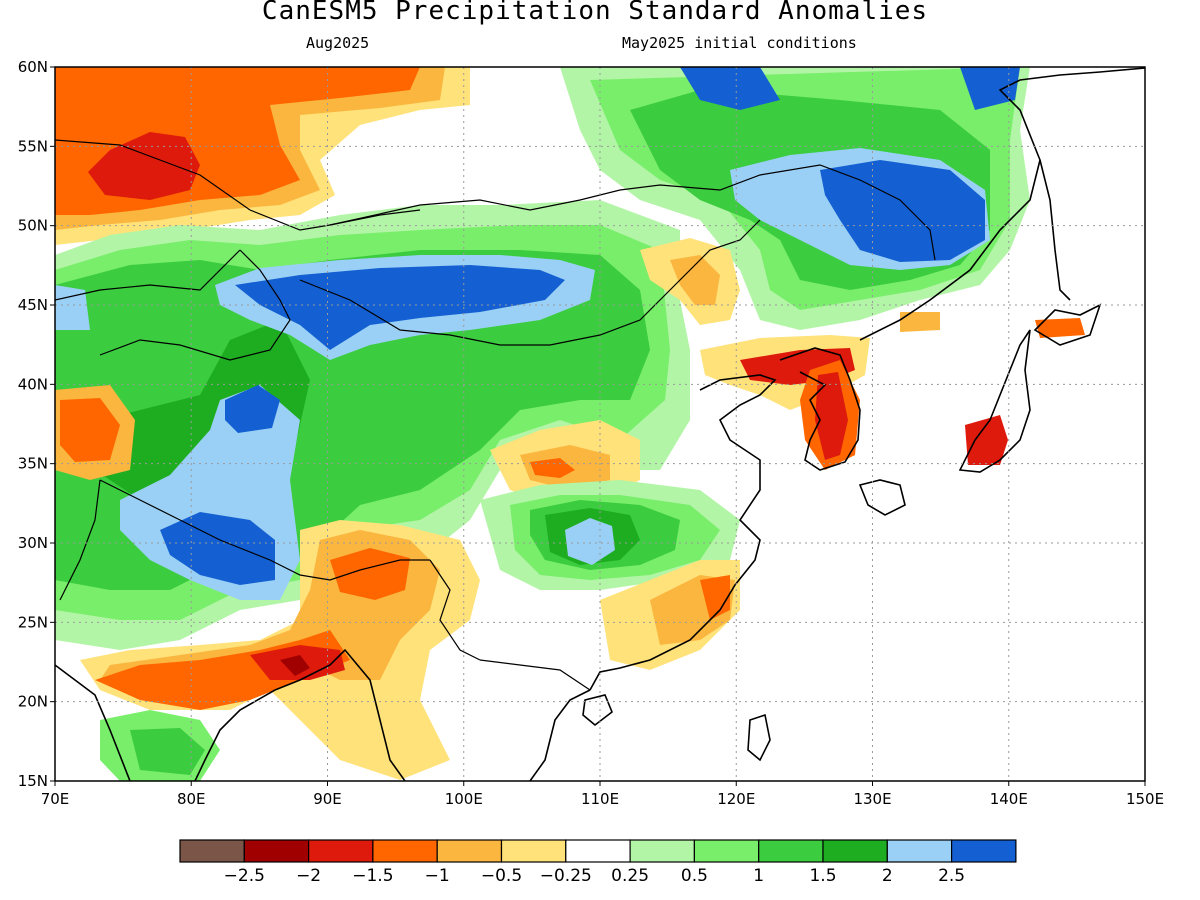  I want to click on lon-tick-label: 90E, so click(327, 799).